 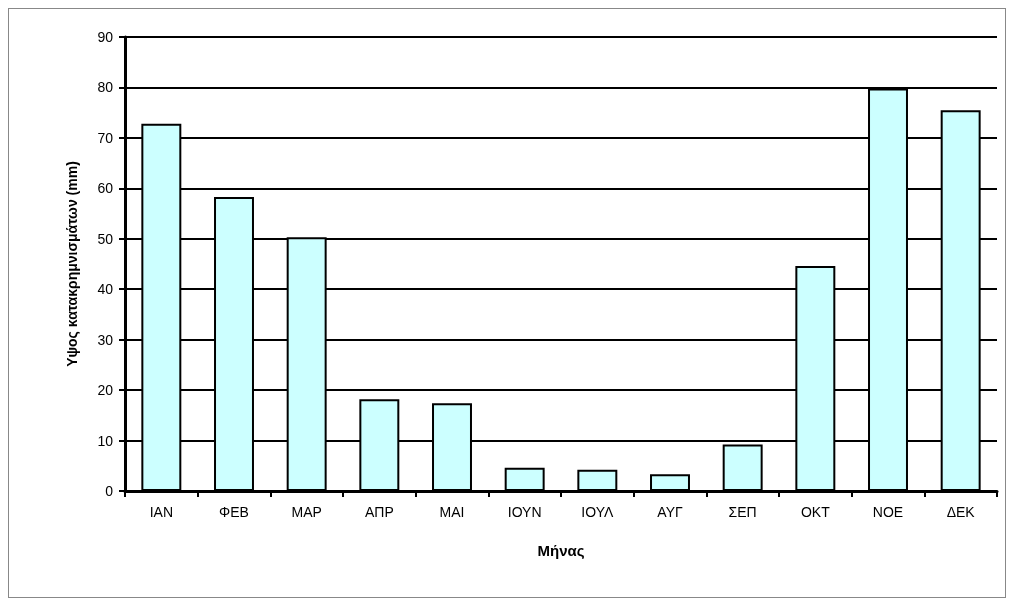 I want to click on y-tick-label: 40, so click(x=105, y=289).